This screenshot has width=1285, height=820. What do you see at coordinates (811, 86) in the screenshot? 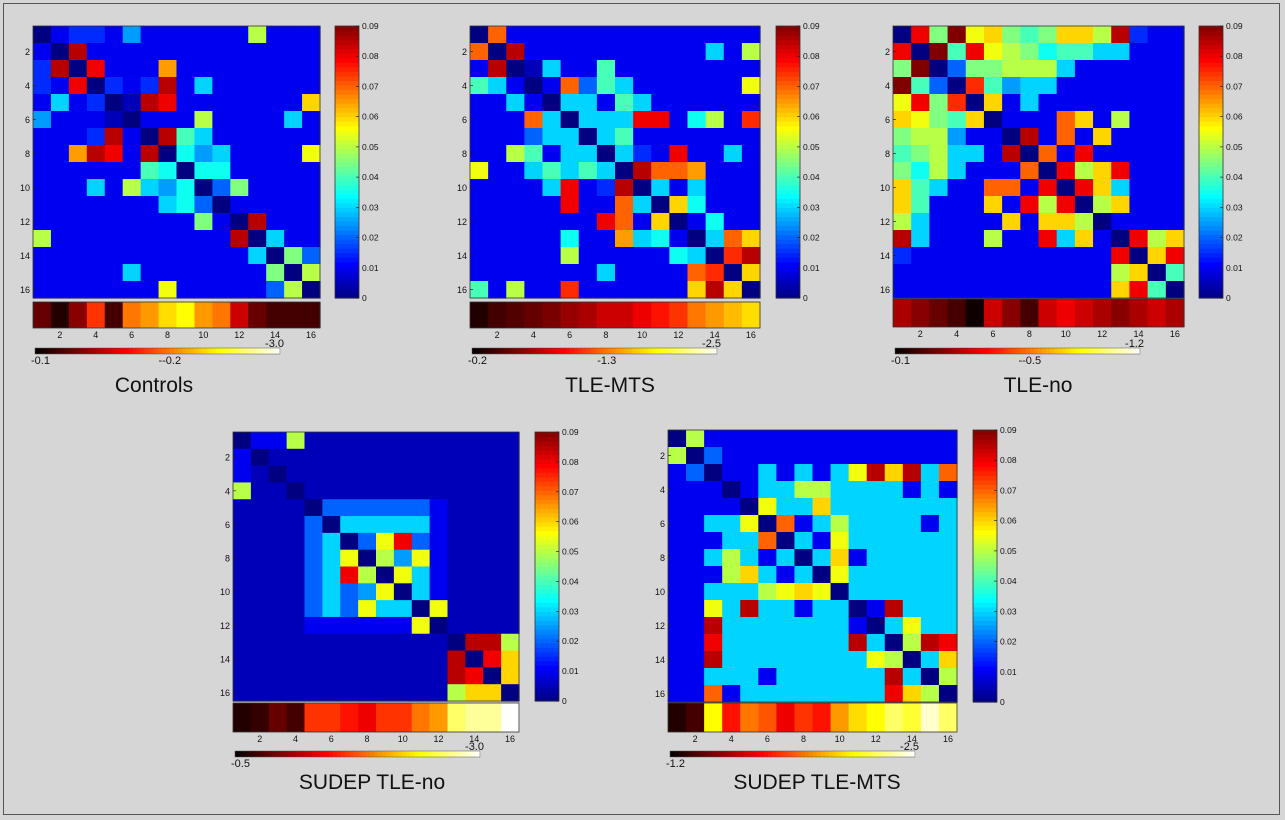
I see `colorbar-tick-label: 0.07` at bounding box center [811, 86].